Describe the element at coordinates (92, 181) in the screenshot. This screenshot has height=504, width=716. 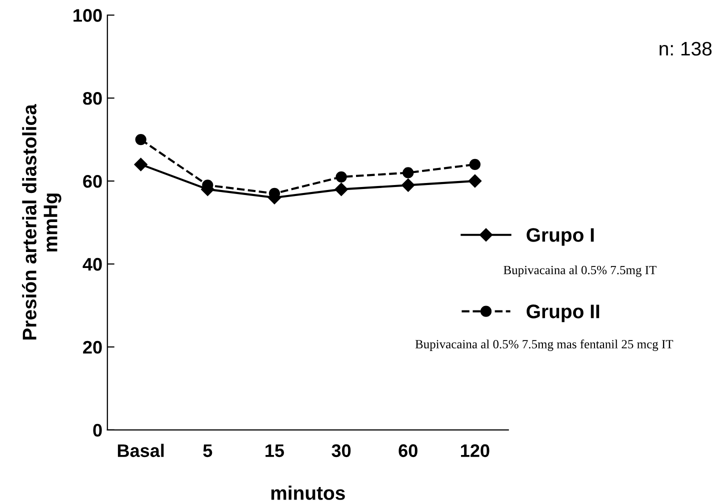
I see `y-tick-label: 60` at that location.